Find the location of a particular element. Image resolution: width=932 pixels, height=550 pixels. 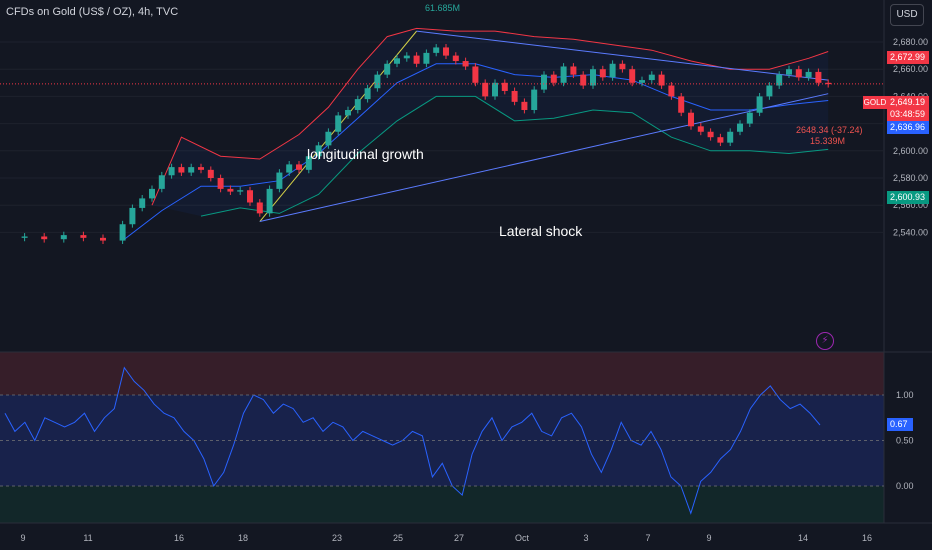

annotation-longitudinal: longitudinal growth is located at coordinates (365, 154).